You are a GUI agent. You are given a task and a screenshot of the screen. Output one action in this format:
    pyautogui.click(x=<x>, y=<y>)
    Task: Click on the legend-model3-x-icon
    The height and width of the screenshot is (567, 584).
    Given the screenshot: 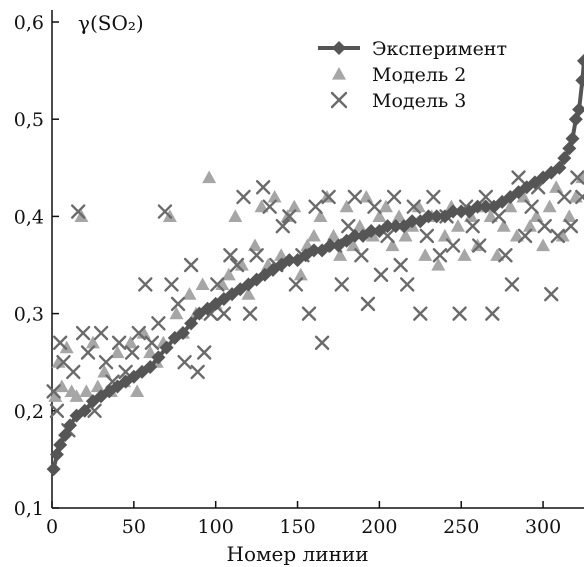 What is the action you would take?
    pyautogui.click(x=339, y=100)
    